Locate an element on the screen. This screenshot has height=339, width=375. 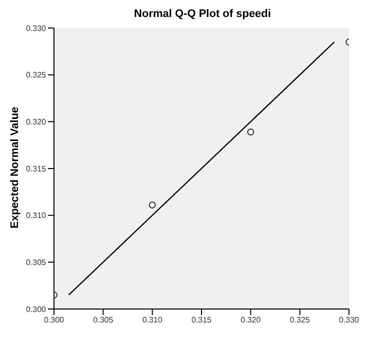
y-axis-title: Expected Normal Value is located at coordinates (14, 167).